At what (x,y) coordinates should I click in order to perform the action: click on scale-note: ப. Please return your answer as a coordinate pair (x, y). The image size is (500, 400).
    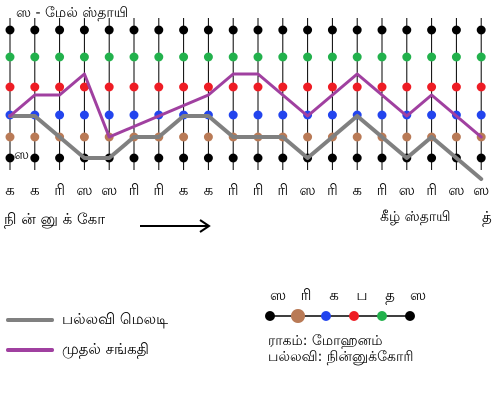
    Looking at the image, I should click on (362, 295).